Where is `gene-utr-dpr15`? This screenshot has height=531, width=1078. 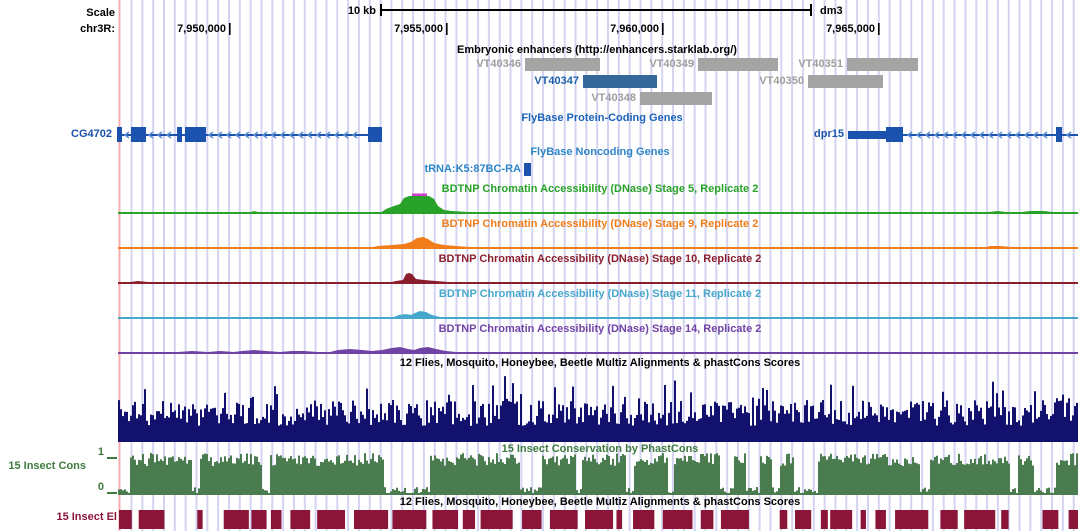
gene-utr-dpr15 is located at coordinates (867, 135).